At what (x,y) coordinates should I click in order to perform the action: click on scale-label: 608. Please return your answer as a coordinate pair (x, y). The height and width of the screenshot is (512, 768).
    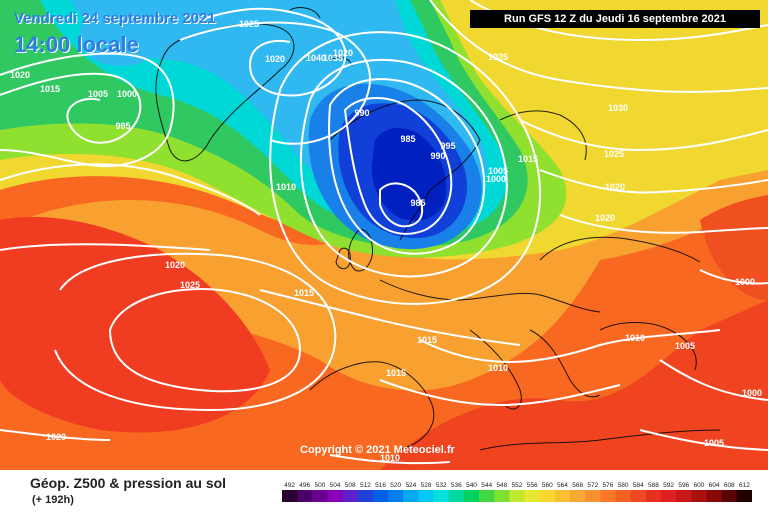
    Looking at the image, I should click on (729, 485).